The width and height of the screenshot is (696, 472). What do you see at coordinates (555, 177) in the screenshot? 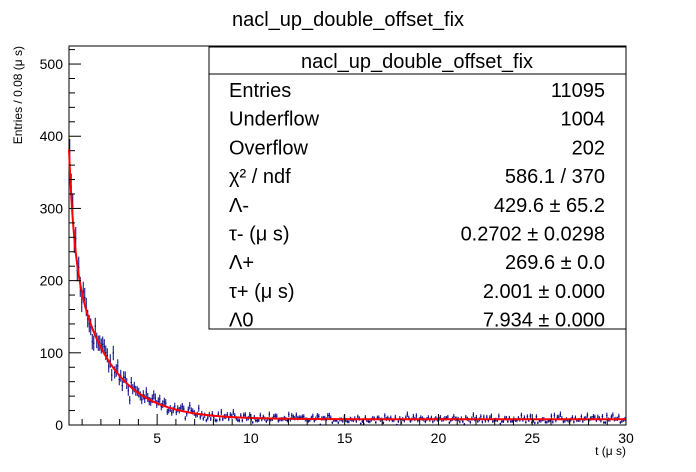
I see `stats-row-value: 586.1 / 370` at bounding box center [555, 177].